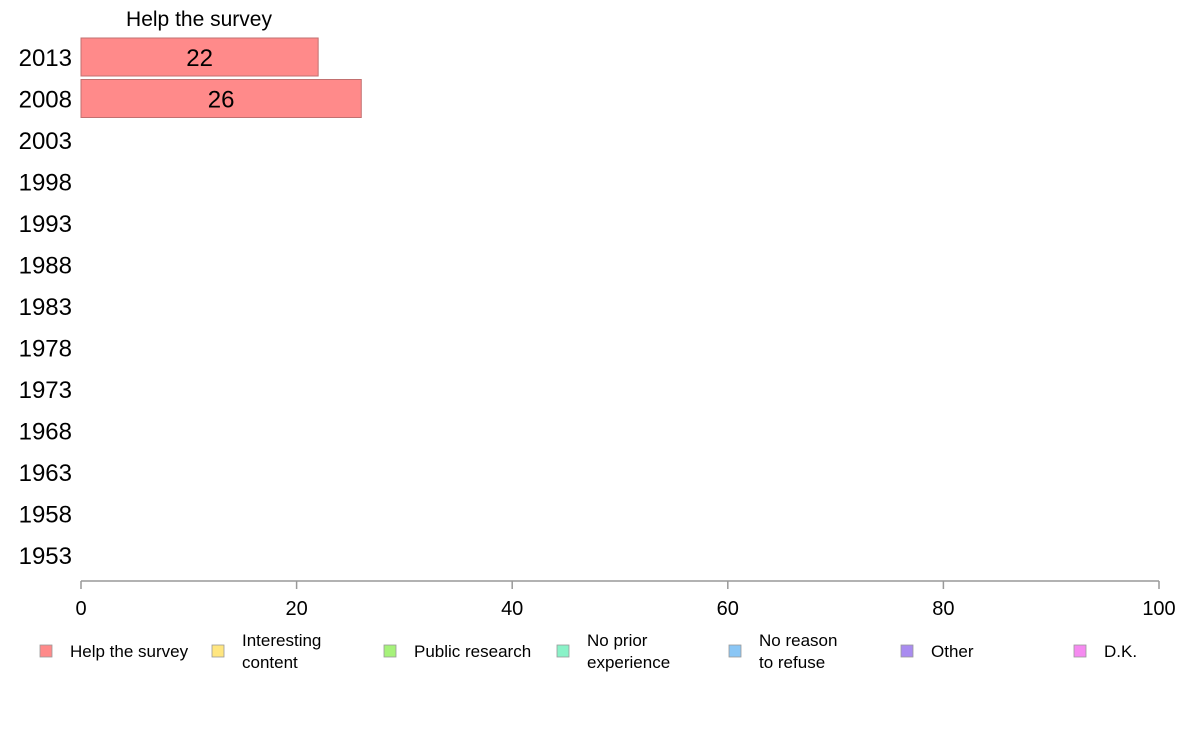  Describe the element at coordinates (45, 556) in the screenshot. I see `category-label: 1953` at that location.